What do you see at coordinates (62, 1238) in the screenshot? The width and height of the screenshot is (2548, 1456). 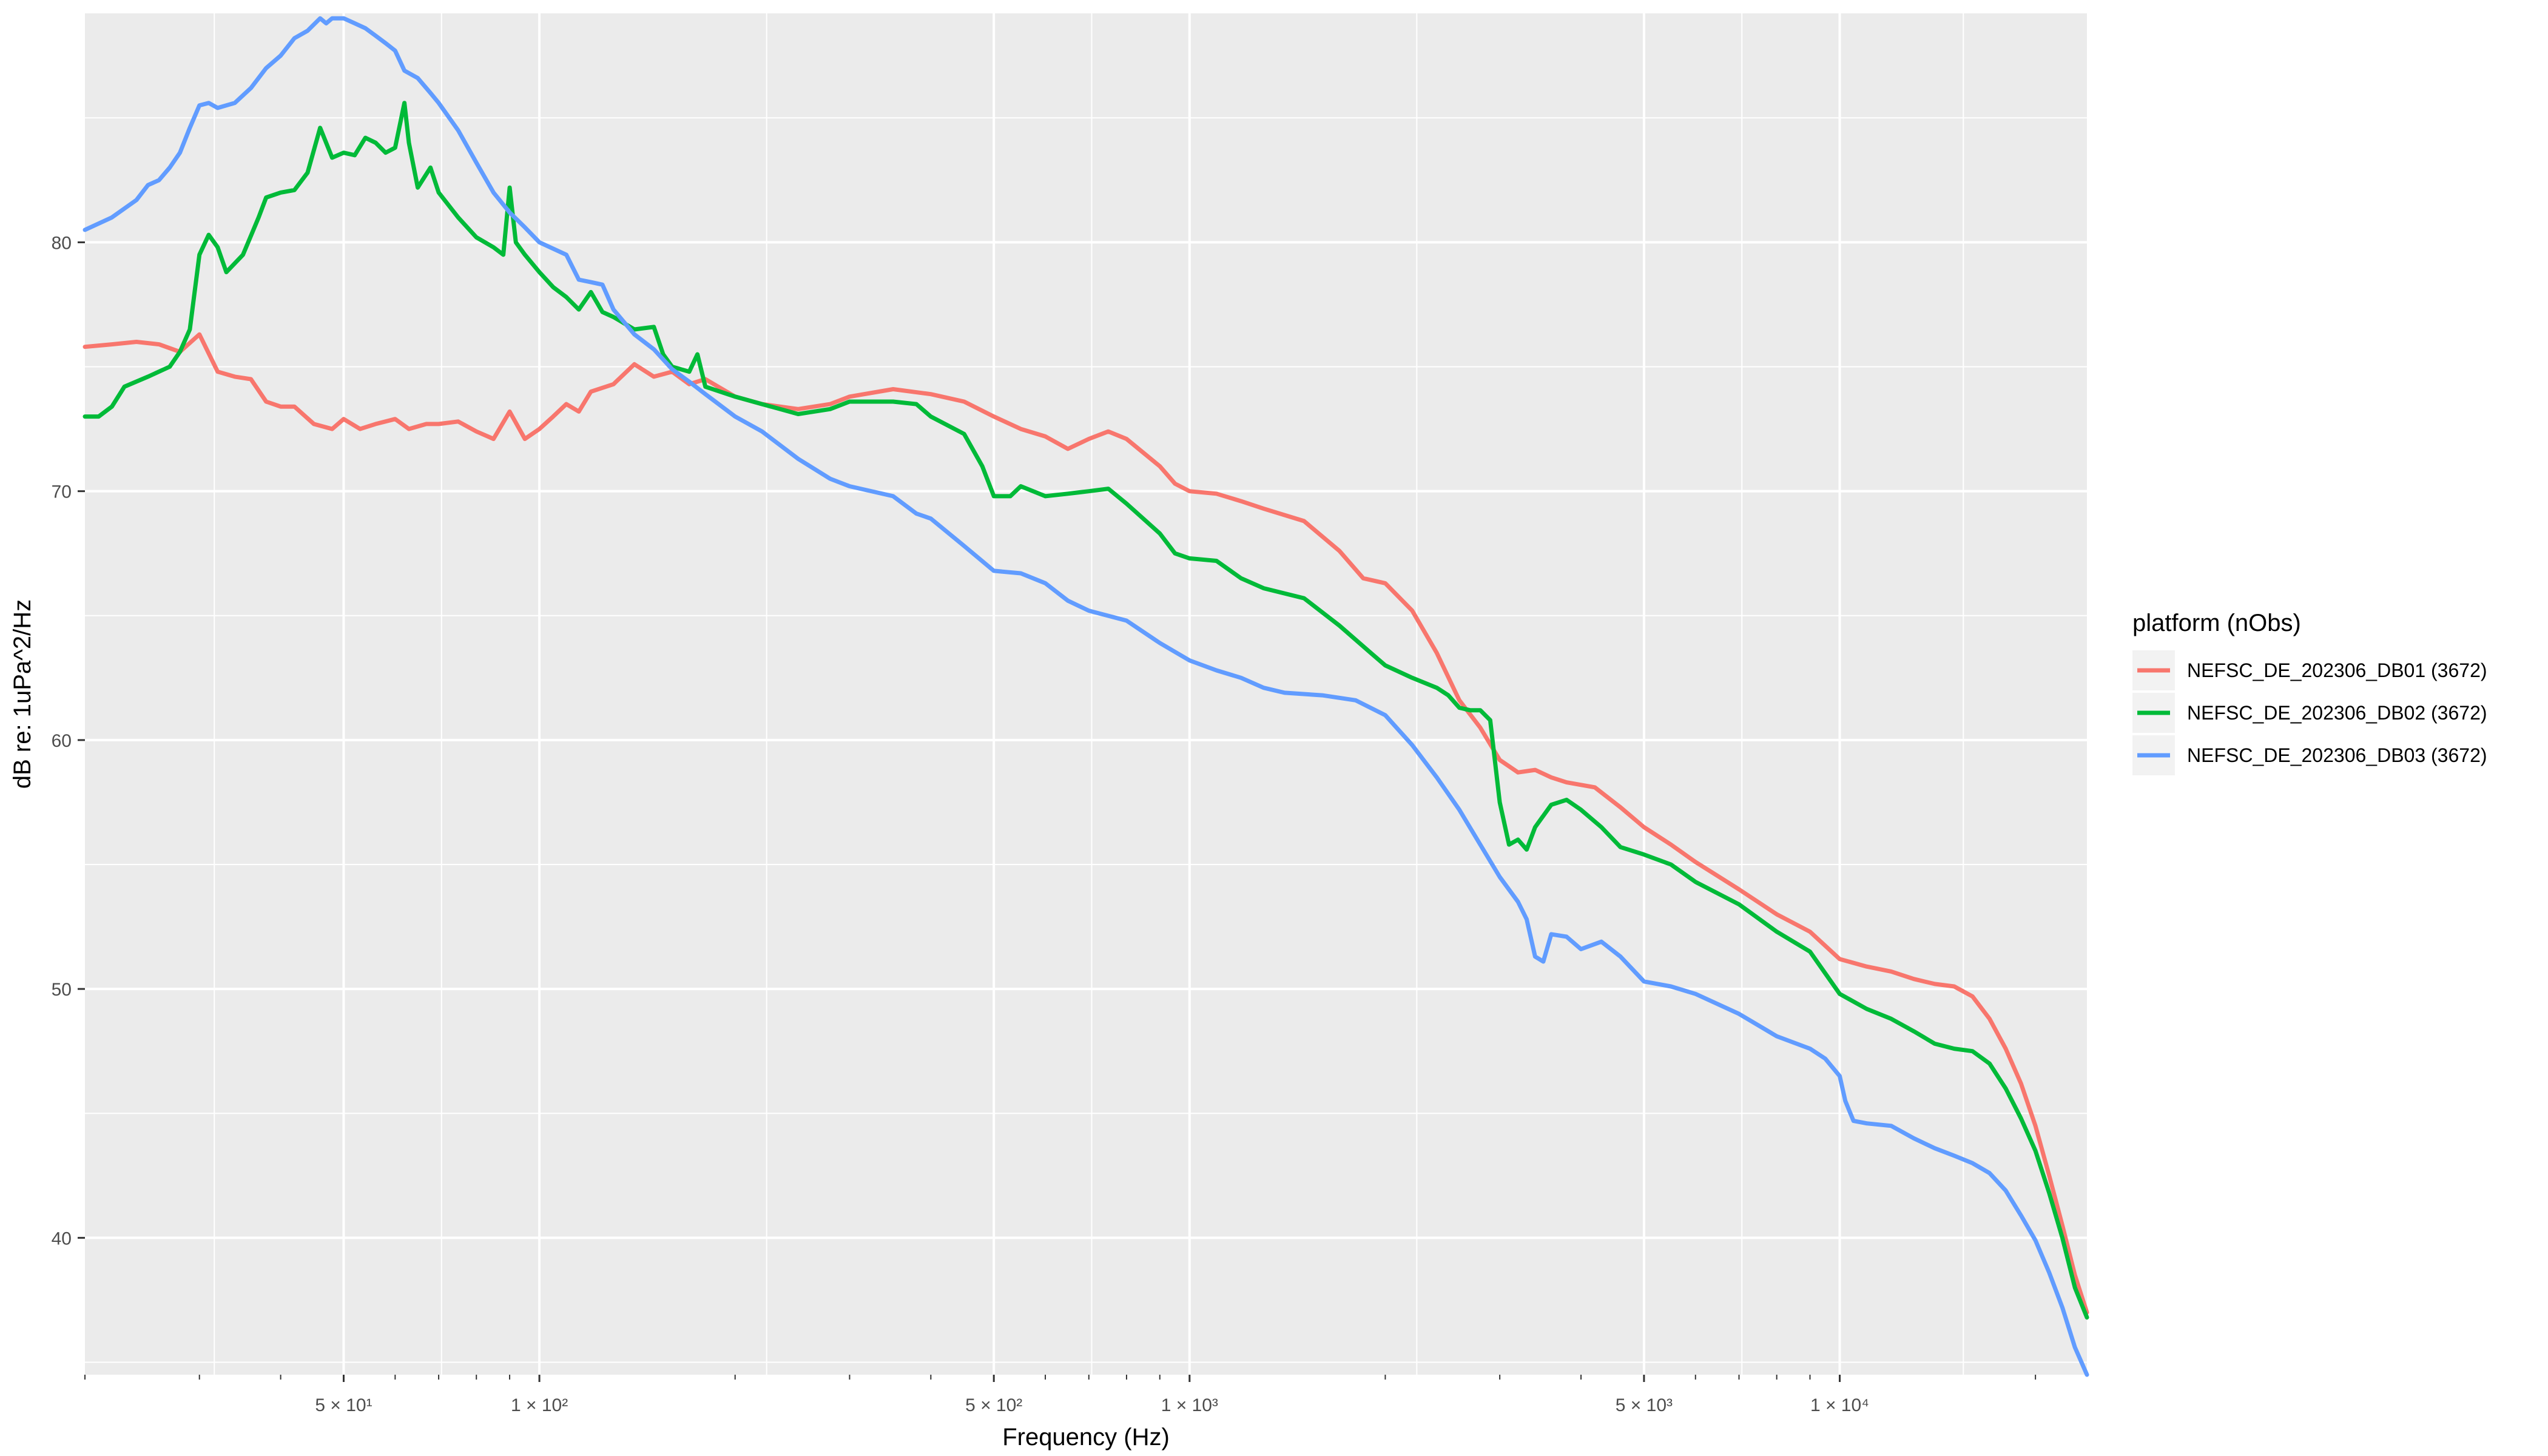 I see `y-tick-label: 40` at bounding box center [62, 1238].